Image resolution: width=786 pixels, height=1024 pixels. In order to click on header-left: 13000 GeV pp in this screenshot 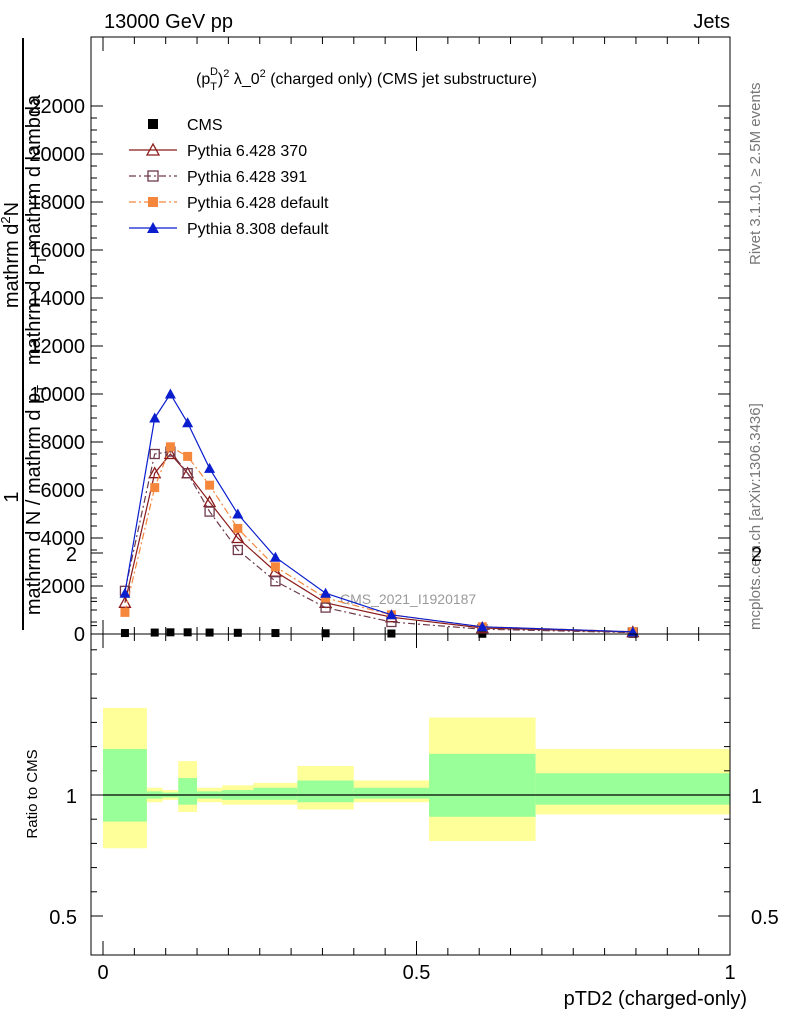, I will do `click(168, 22)`.